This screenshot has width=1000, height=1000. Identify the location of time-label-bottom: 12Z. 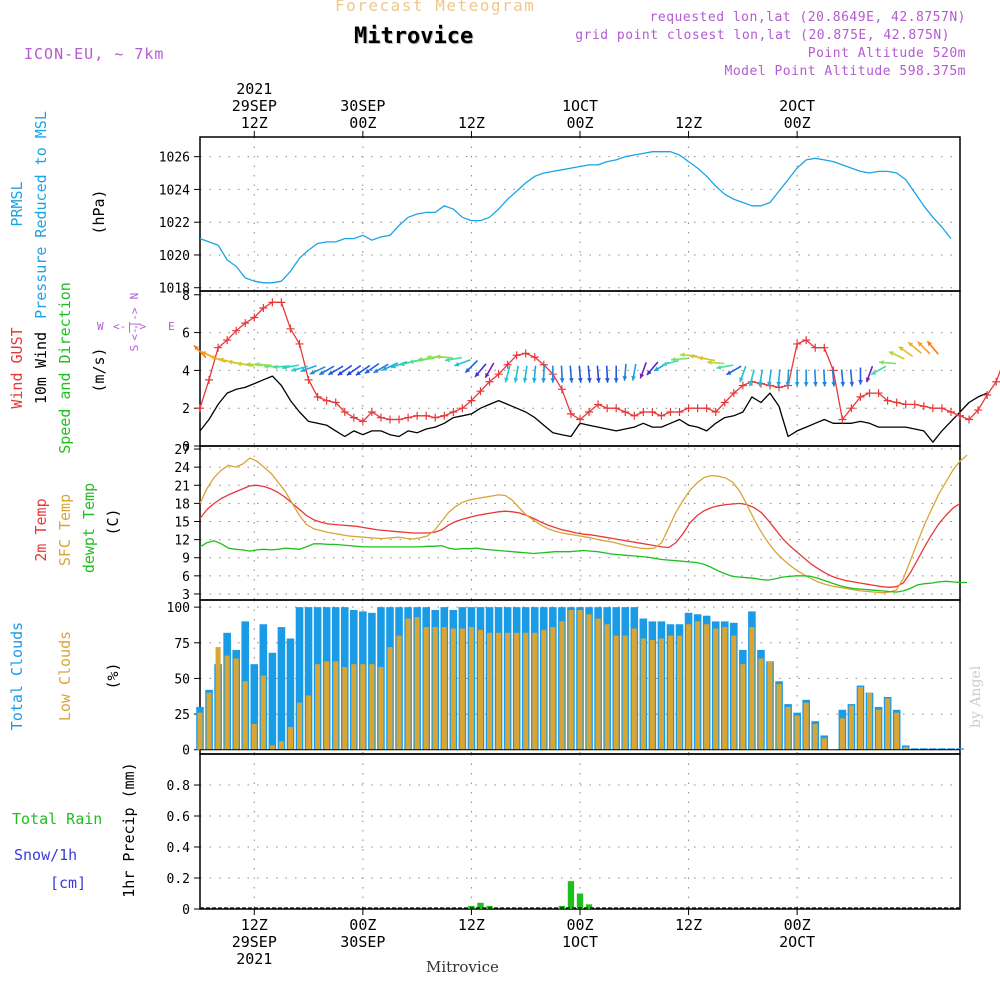
(254, 925).